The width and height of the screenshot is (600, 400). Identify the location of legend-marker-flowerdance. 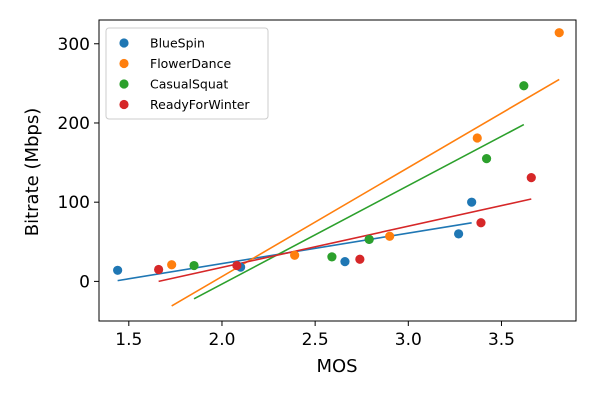
(124, 63).